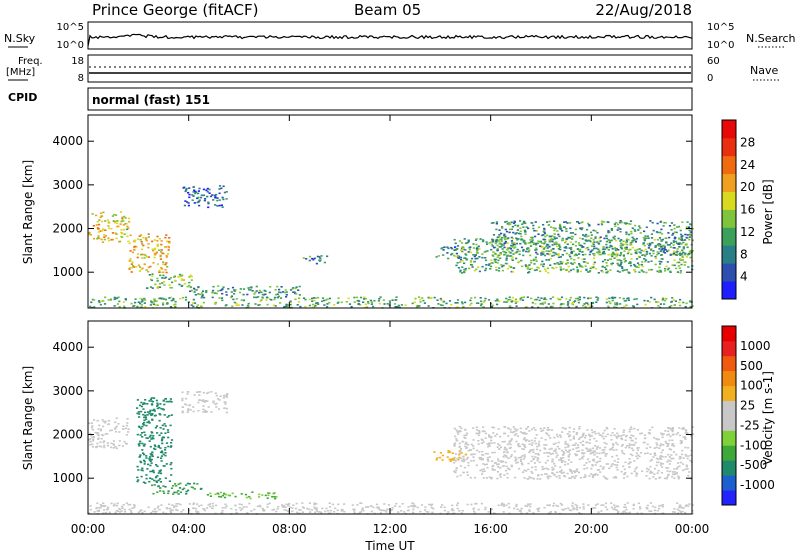  What do you see at coordinates (389, 546) in the screenshot?
I see `xlabel: Time UT` at bounding box center [389, 546].